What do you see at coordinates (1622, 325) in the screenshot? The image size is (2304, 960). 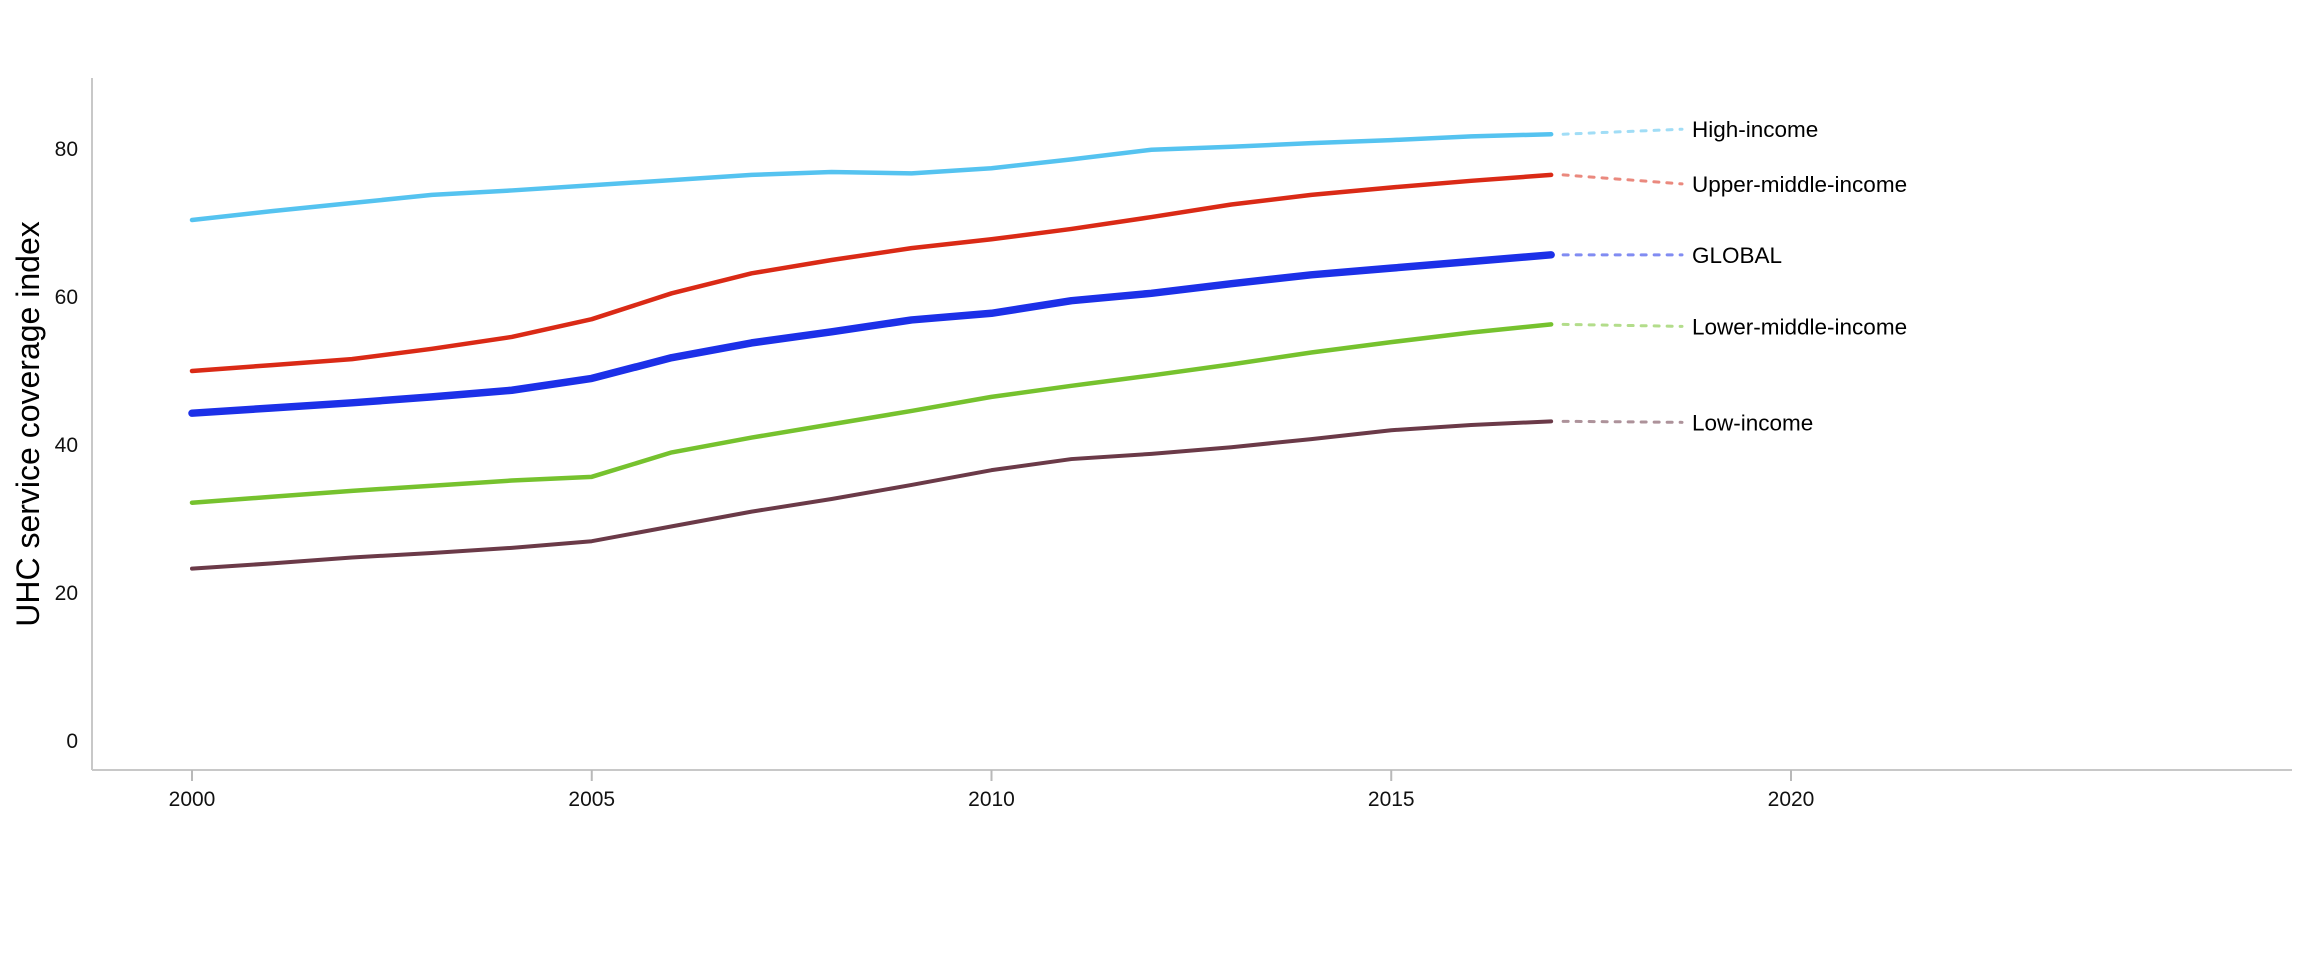 I see `leader-line-lower-middle-income` at bounding box center [1622, 325].